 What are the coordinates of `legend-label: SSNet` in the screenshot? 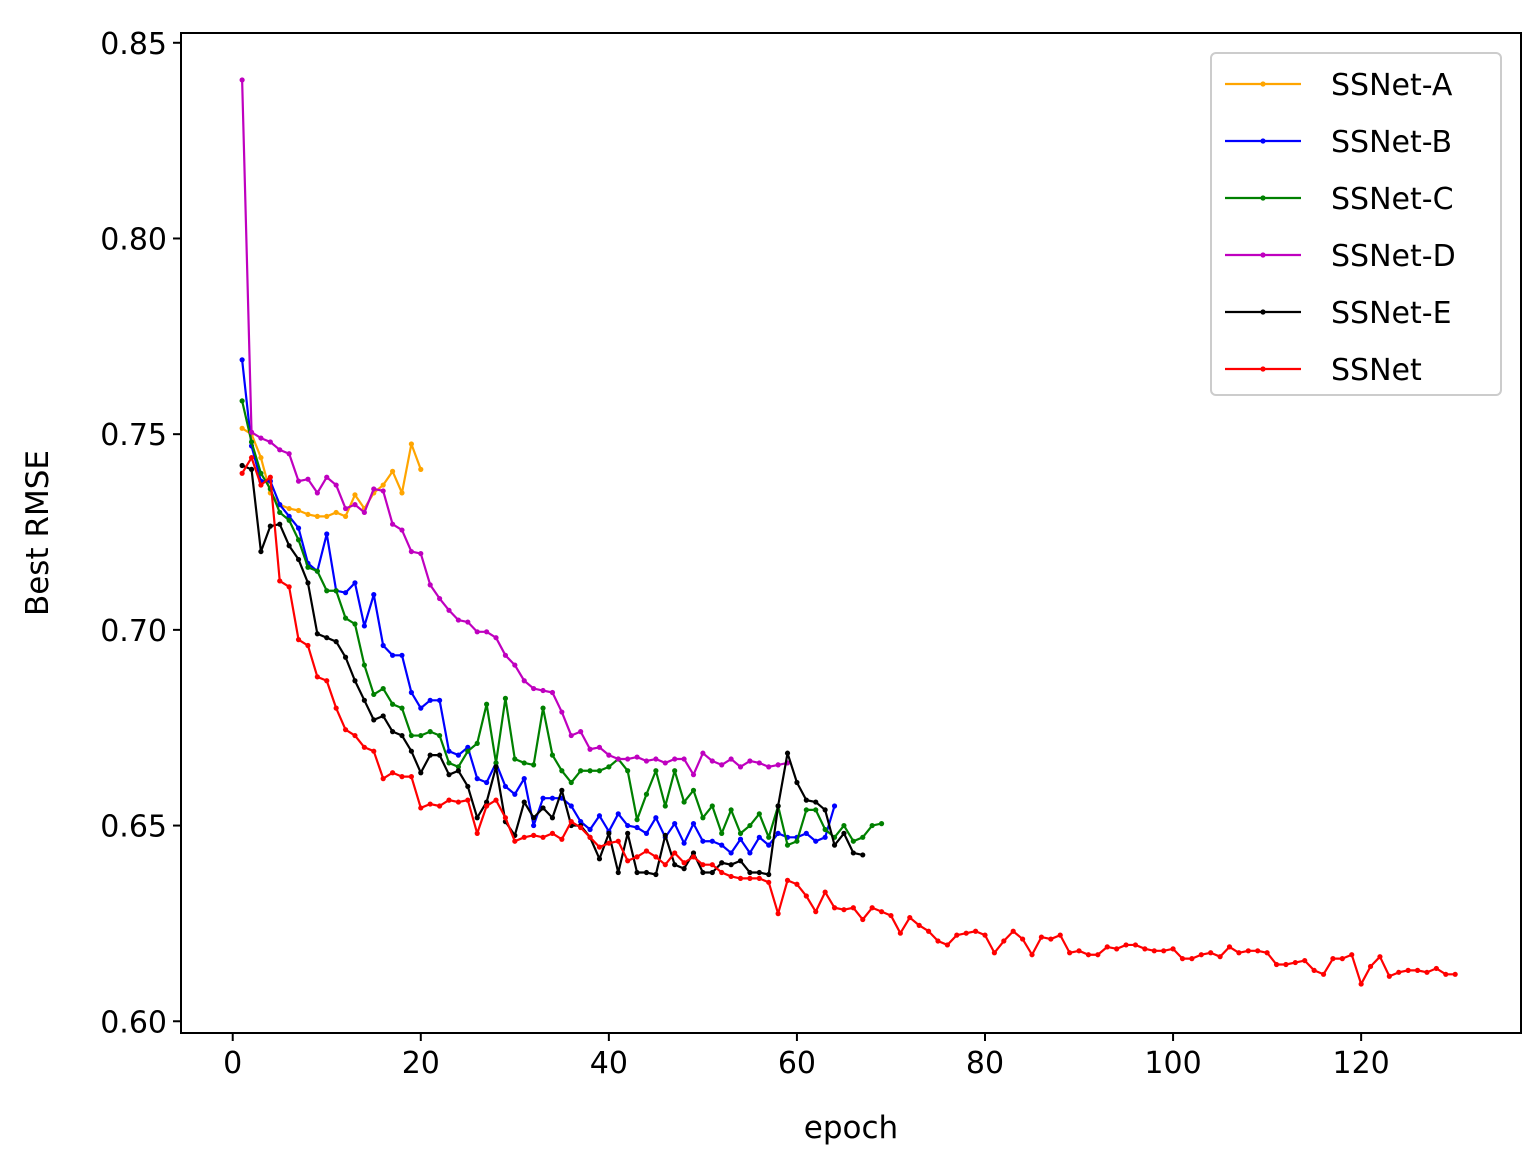 It's located at (1376, 370).